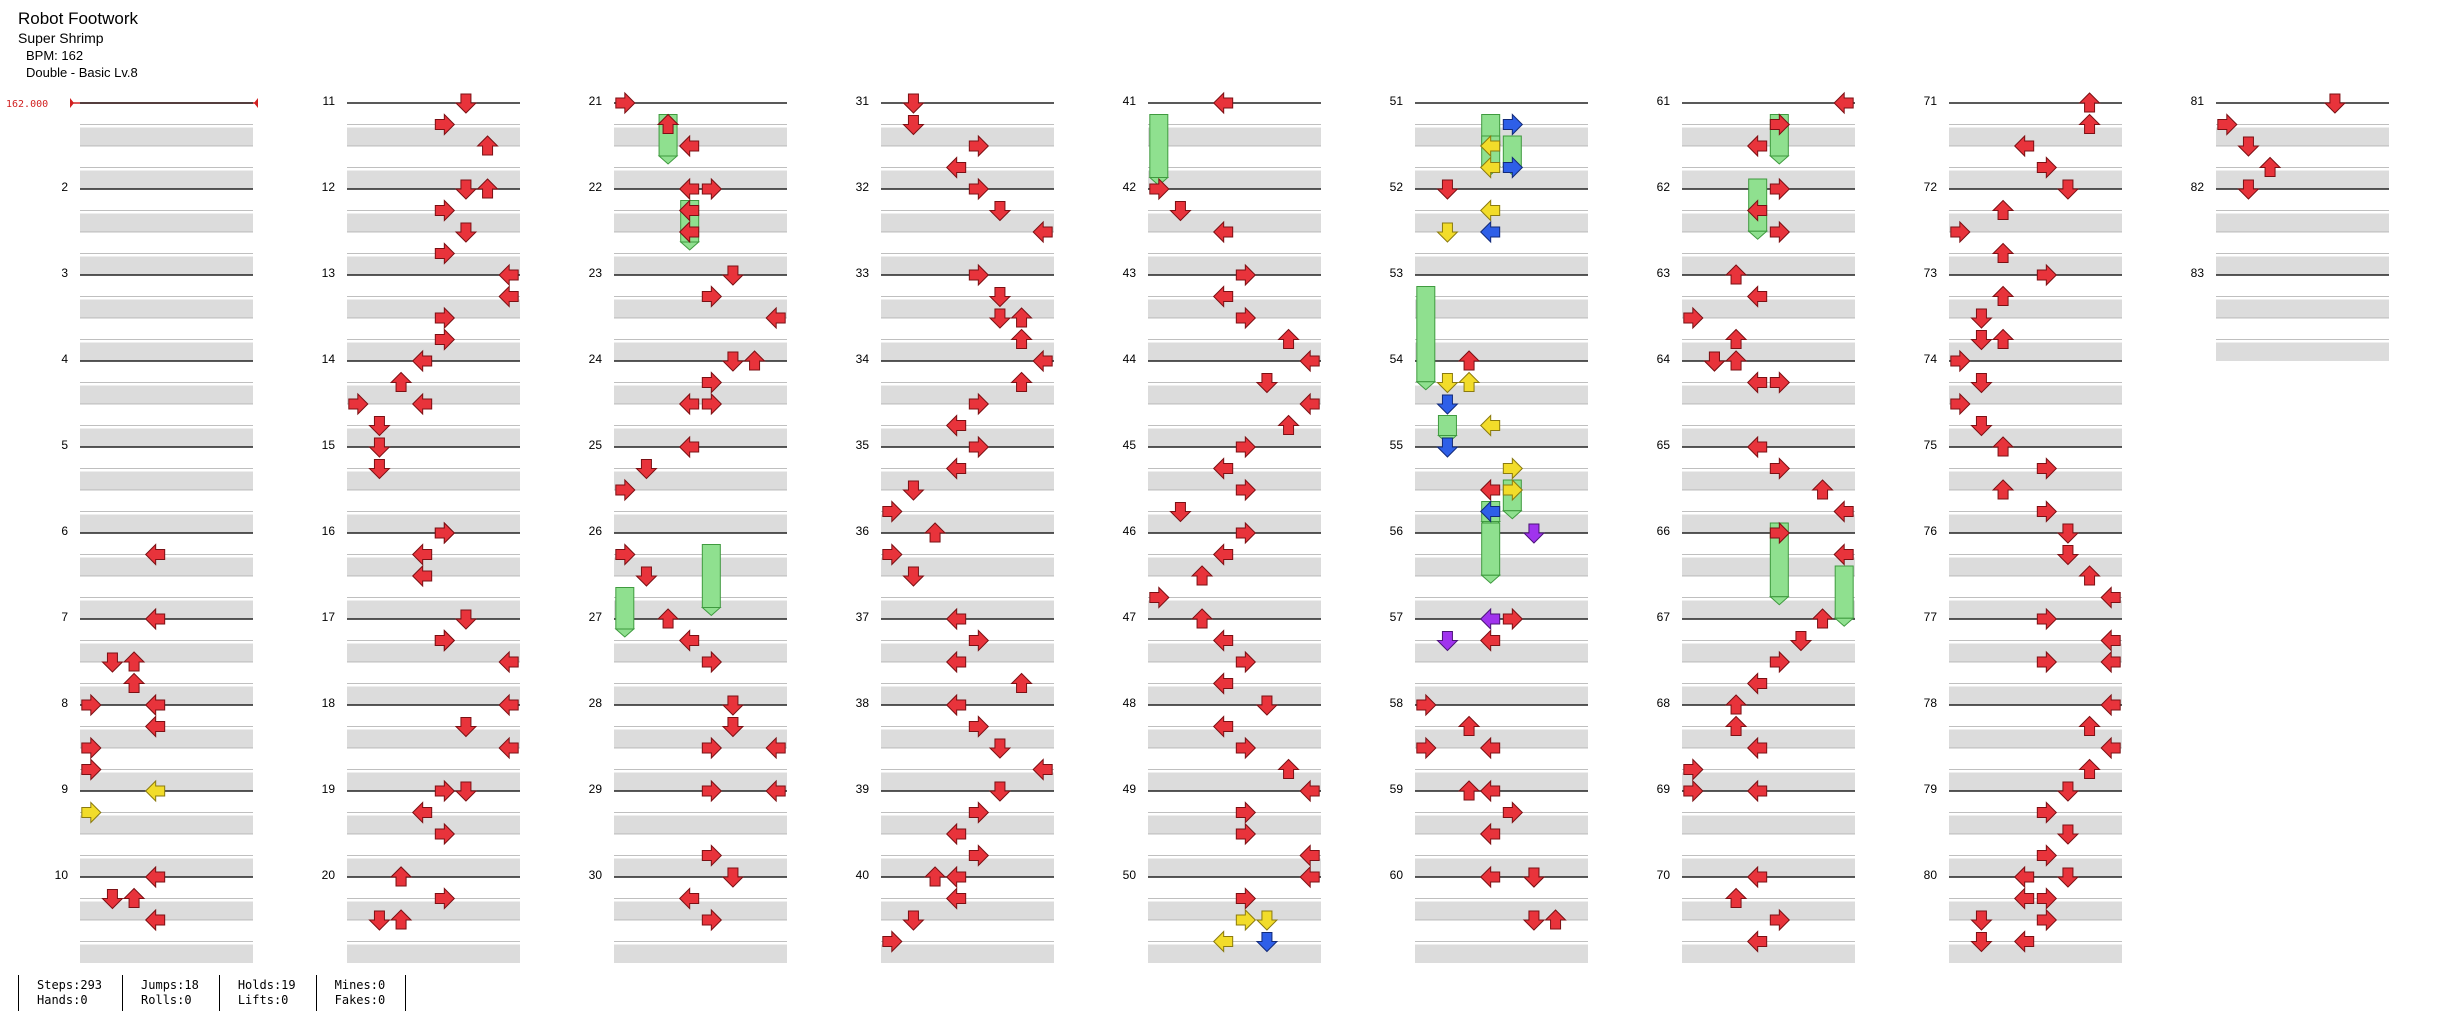  I want to click on measure-label: 16, so click(329, 531).